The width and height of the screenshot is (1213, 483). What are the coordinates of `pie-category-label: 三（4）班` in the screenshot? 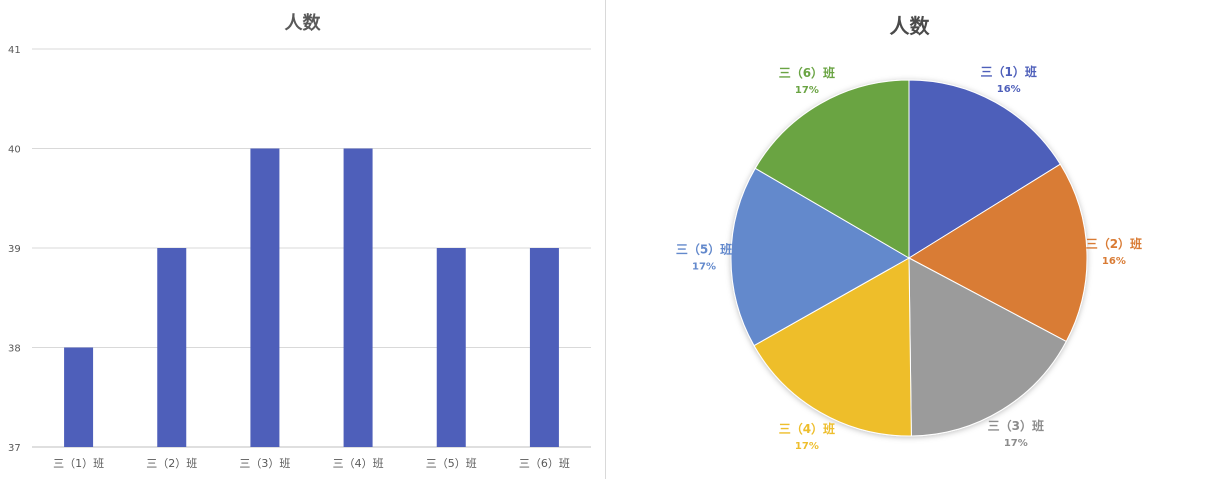 It's located at (807, 428).